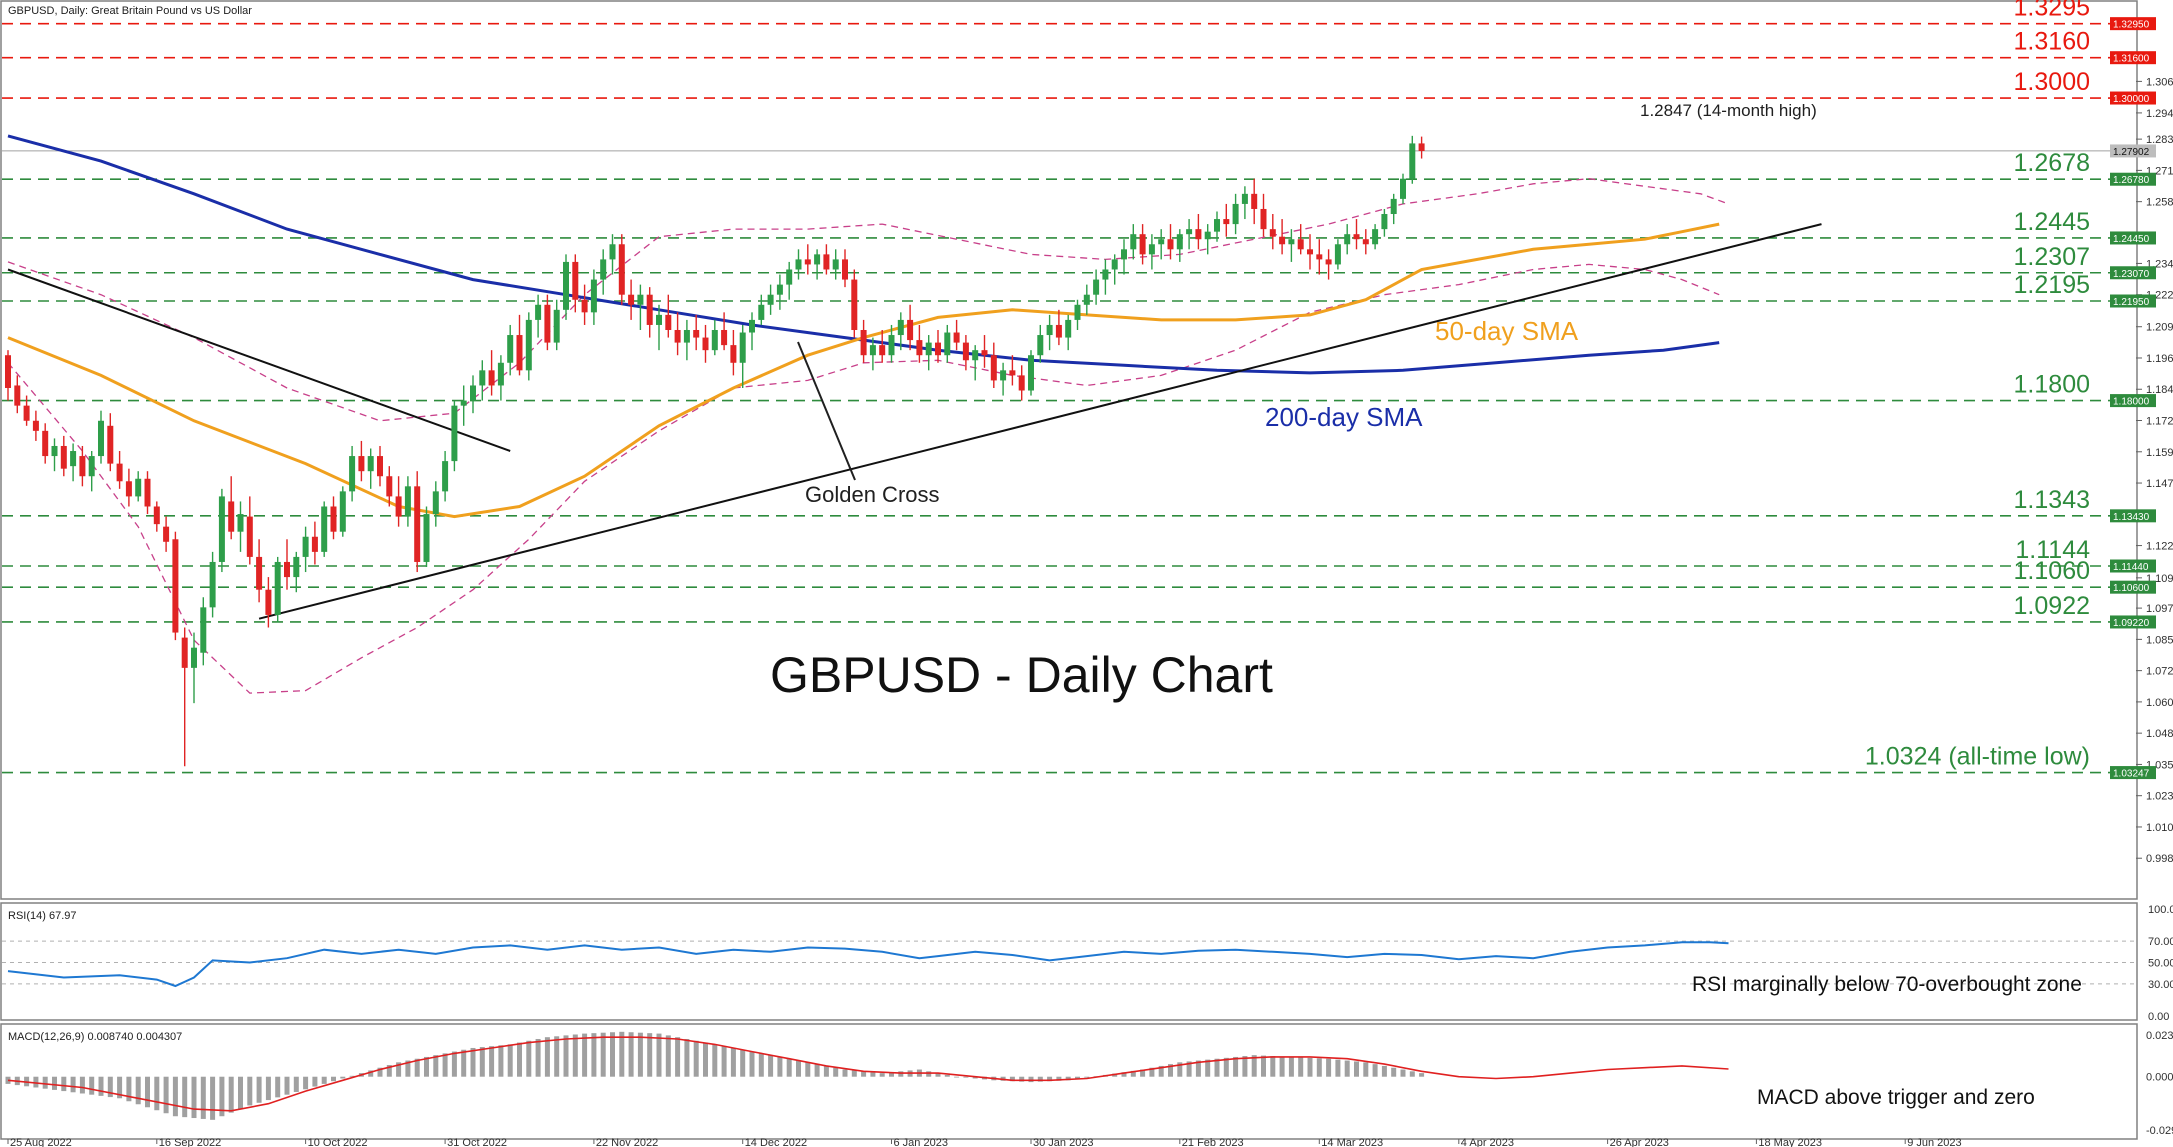 This screenshot has width=2173, height=1147. I want to click on price-tick-label: 0.99850, so click(2159, 859).